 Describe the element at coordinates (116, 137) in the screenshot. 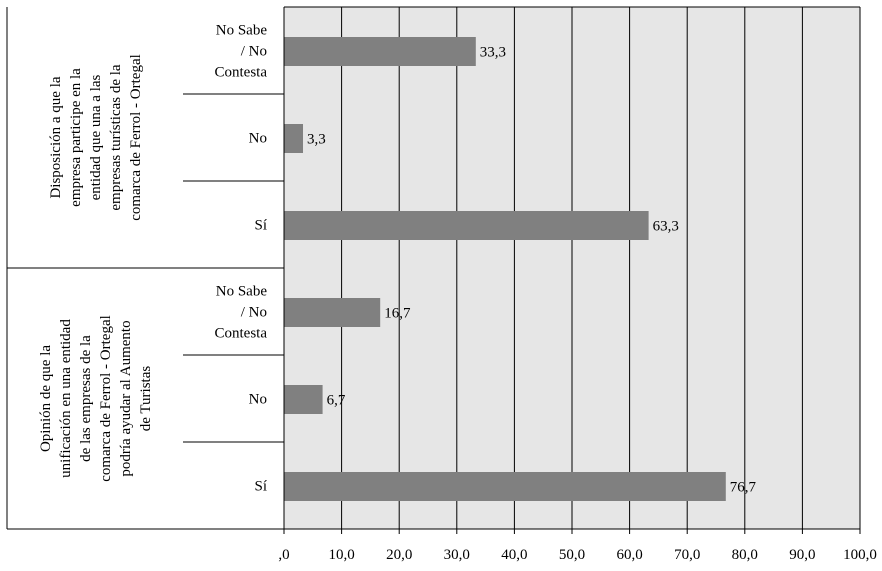

I see `group-label: empresas turísticas de la` at that location.